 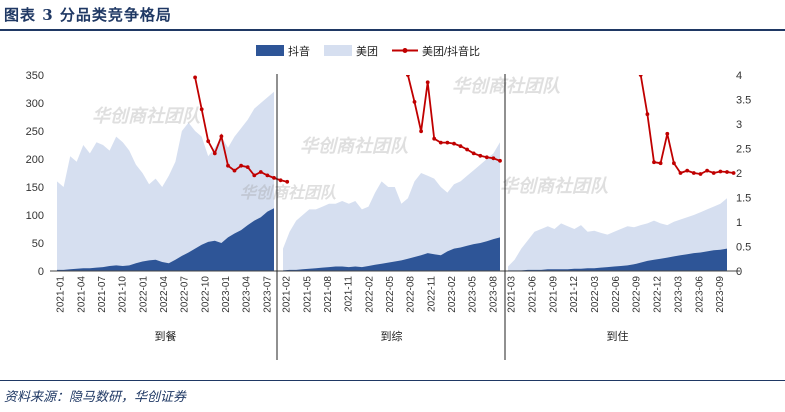 I want to click on x-tick-label: 2022-09, so click(x=637, y=294).